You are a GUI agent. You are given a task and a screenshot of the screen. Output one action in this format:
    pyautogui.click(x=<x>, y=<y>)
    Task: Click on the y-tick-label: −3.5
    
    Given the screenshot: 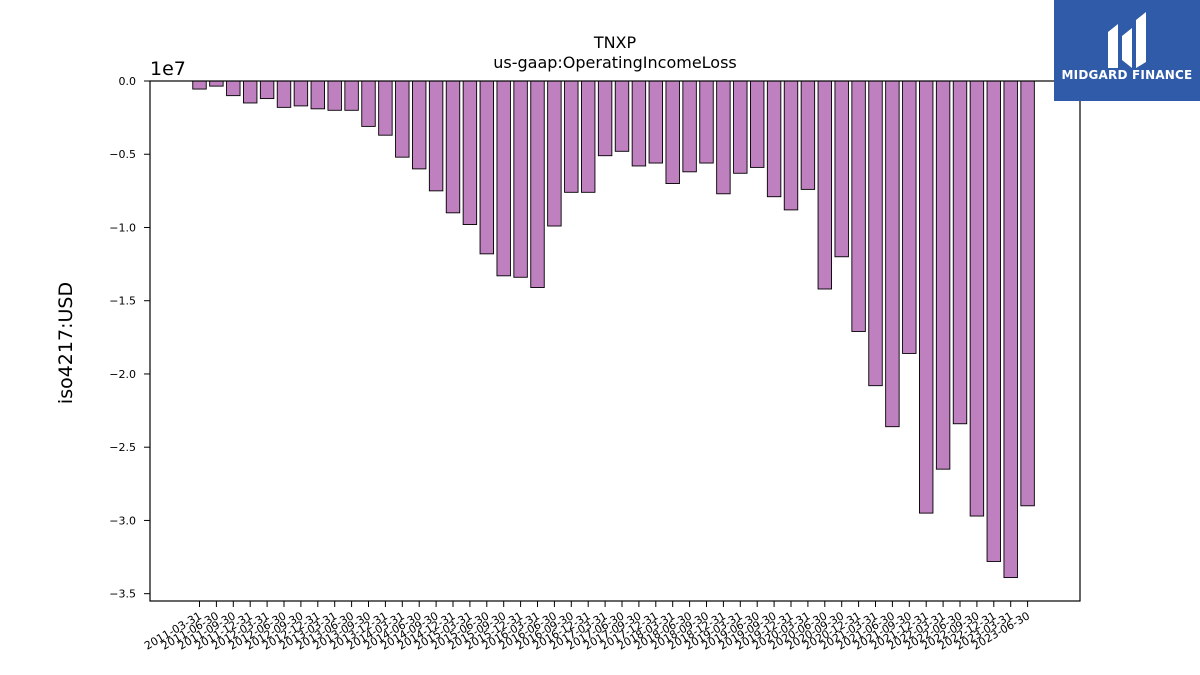 What is the action you would take?
    pyautogui.click(x=122, y=594)
    